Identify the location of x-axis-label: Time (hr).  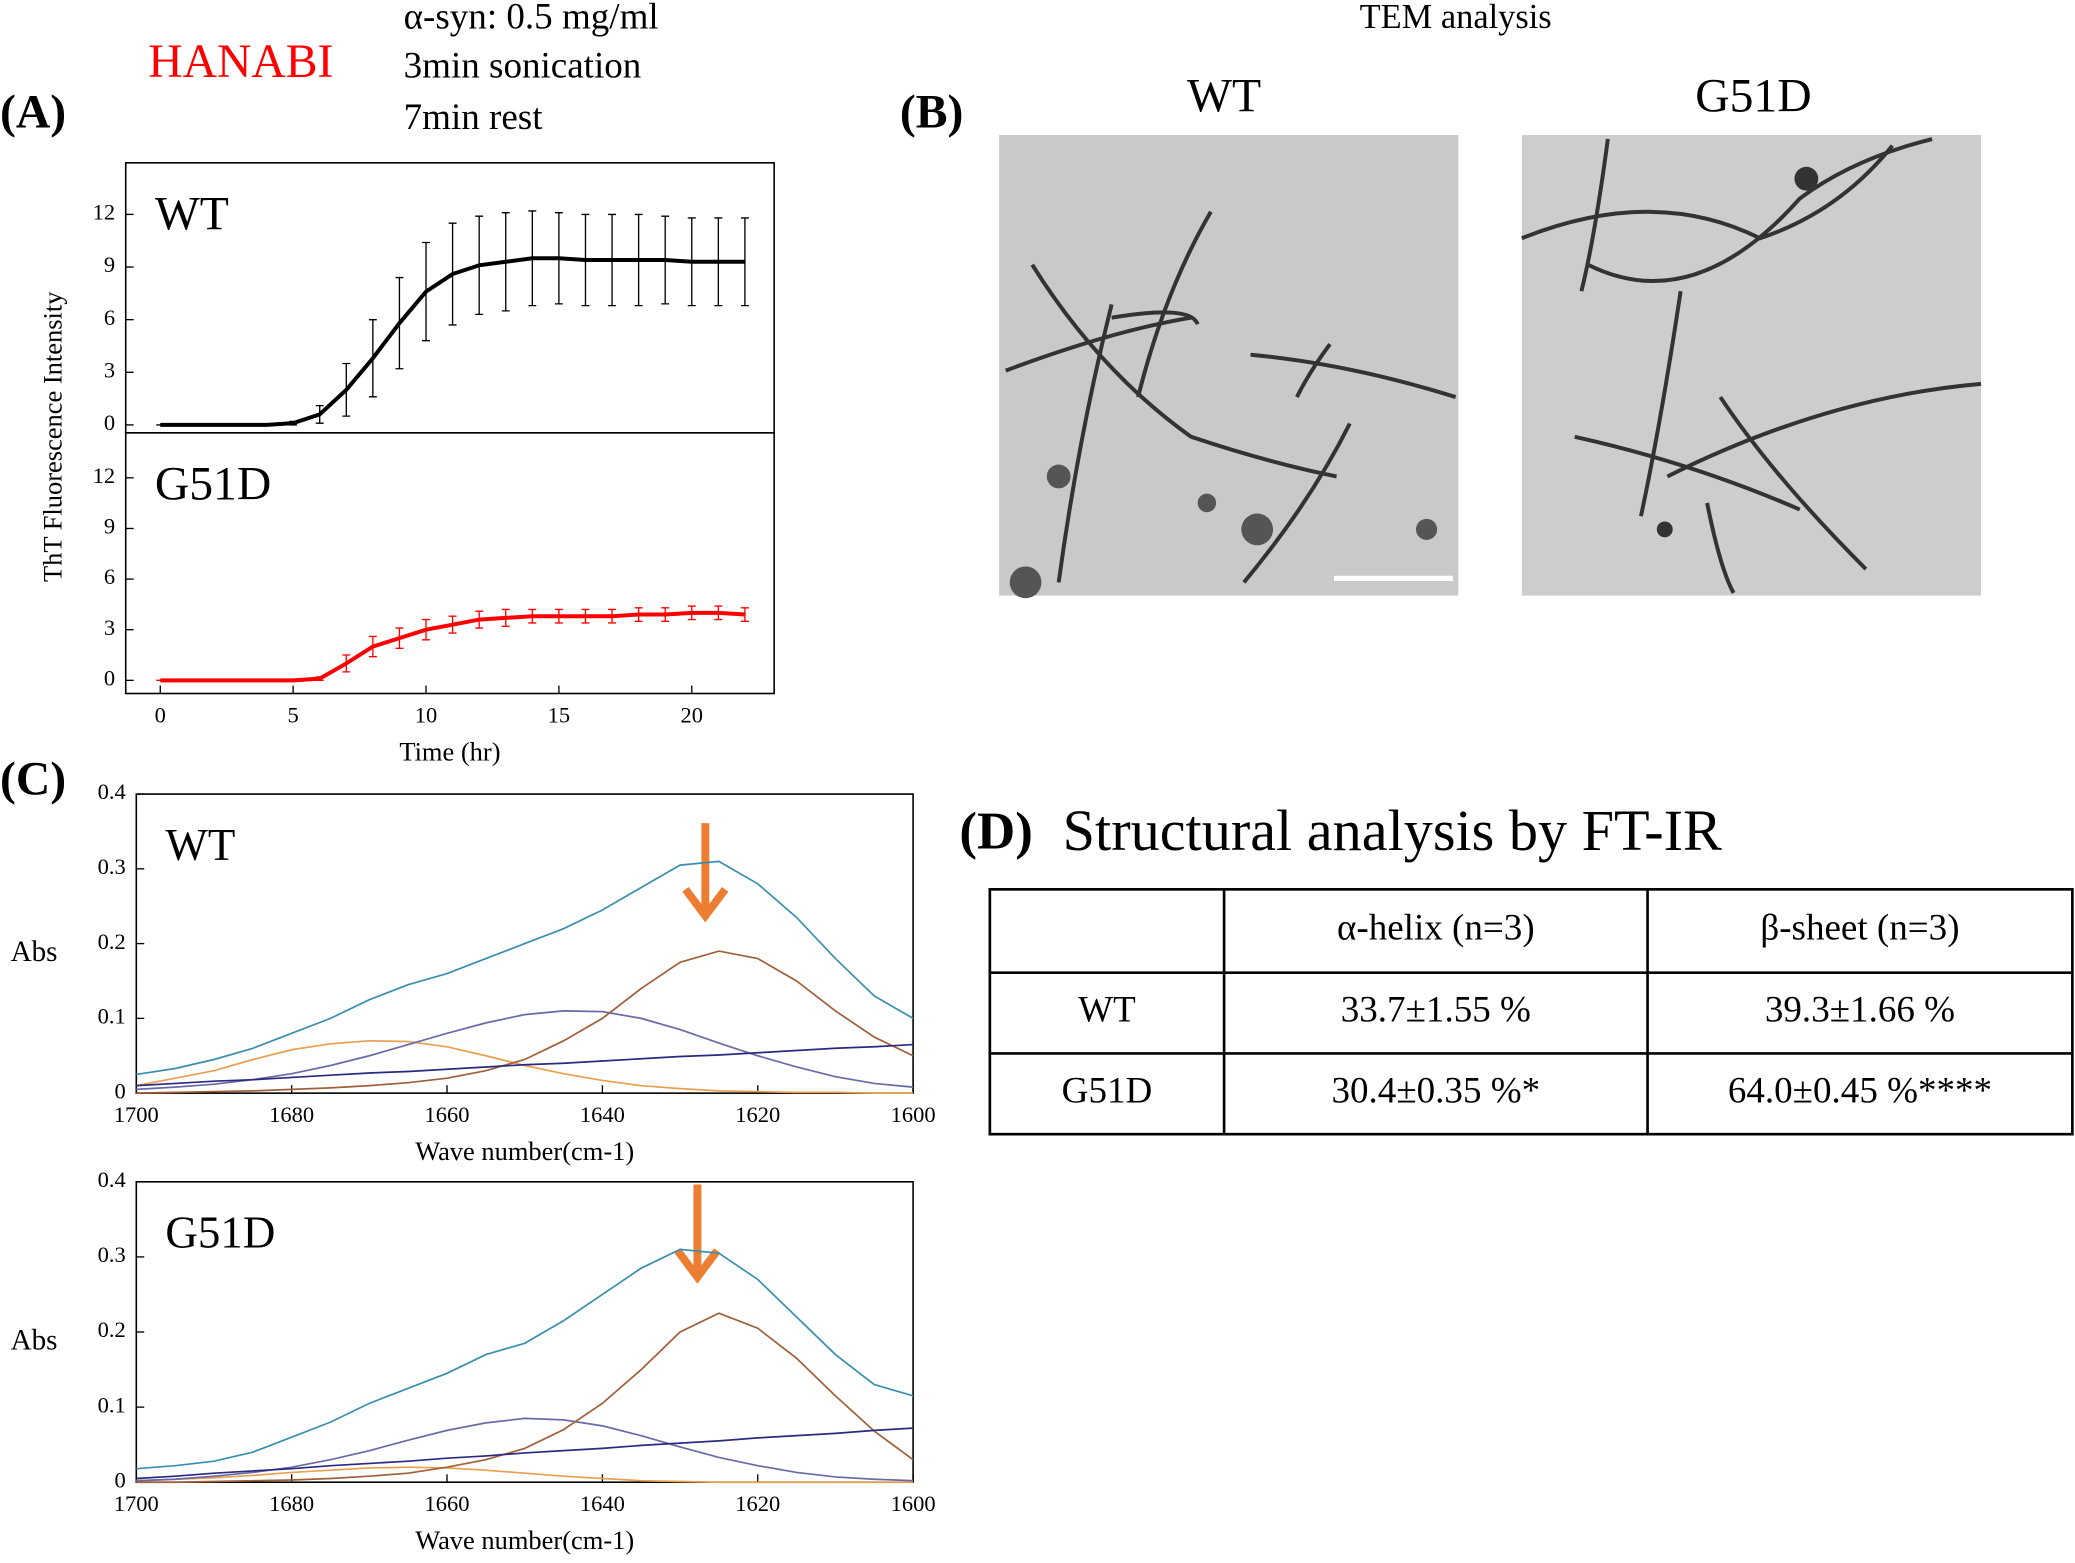
(449, 751).